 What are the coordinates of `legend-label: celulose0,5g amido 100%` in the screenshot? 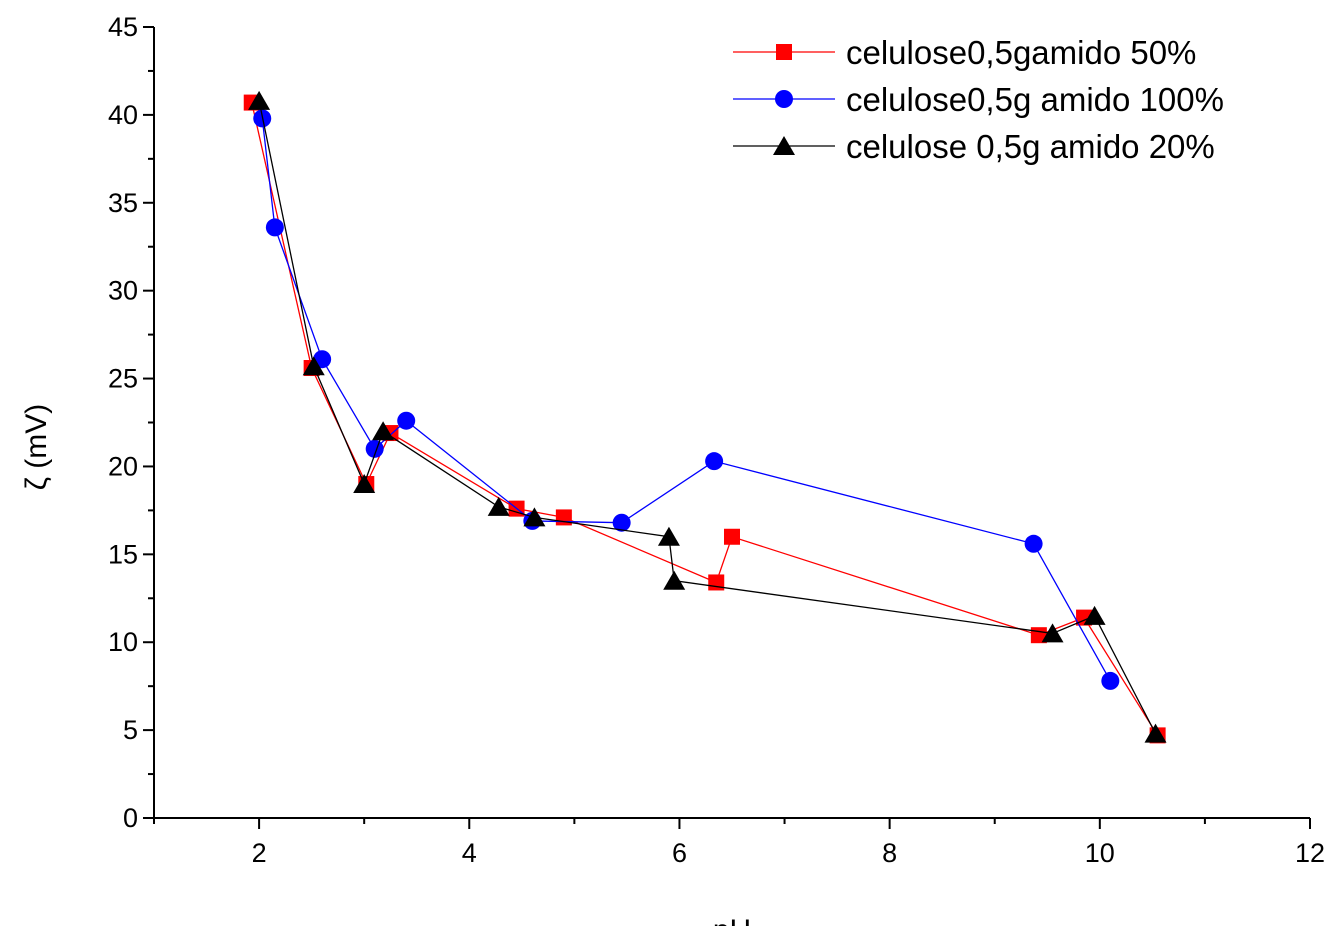 It's located at (1035, 99).